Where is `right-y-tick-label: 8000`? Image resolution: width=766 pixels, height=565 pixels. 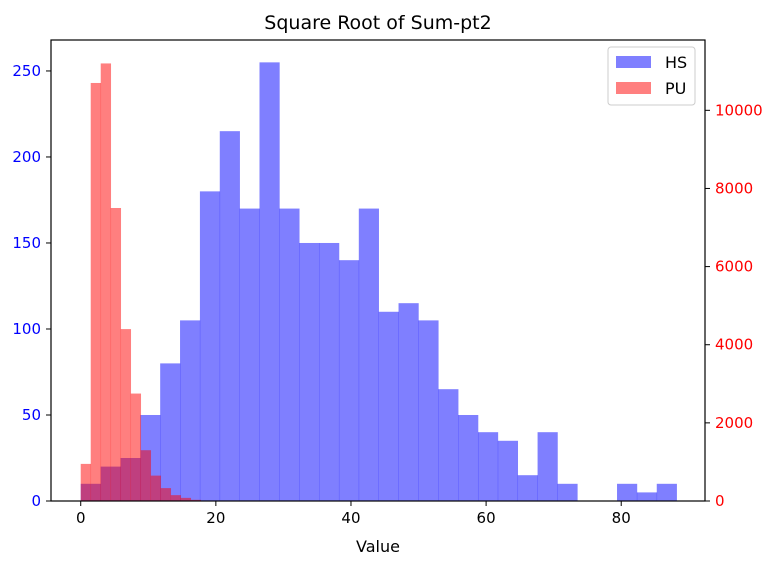 right-y-tick-label: 8000 is located at coordinates (734, 188).